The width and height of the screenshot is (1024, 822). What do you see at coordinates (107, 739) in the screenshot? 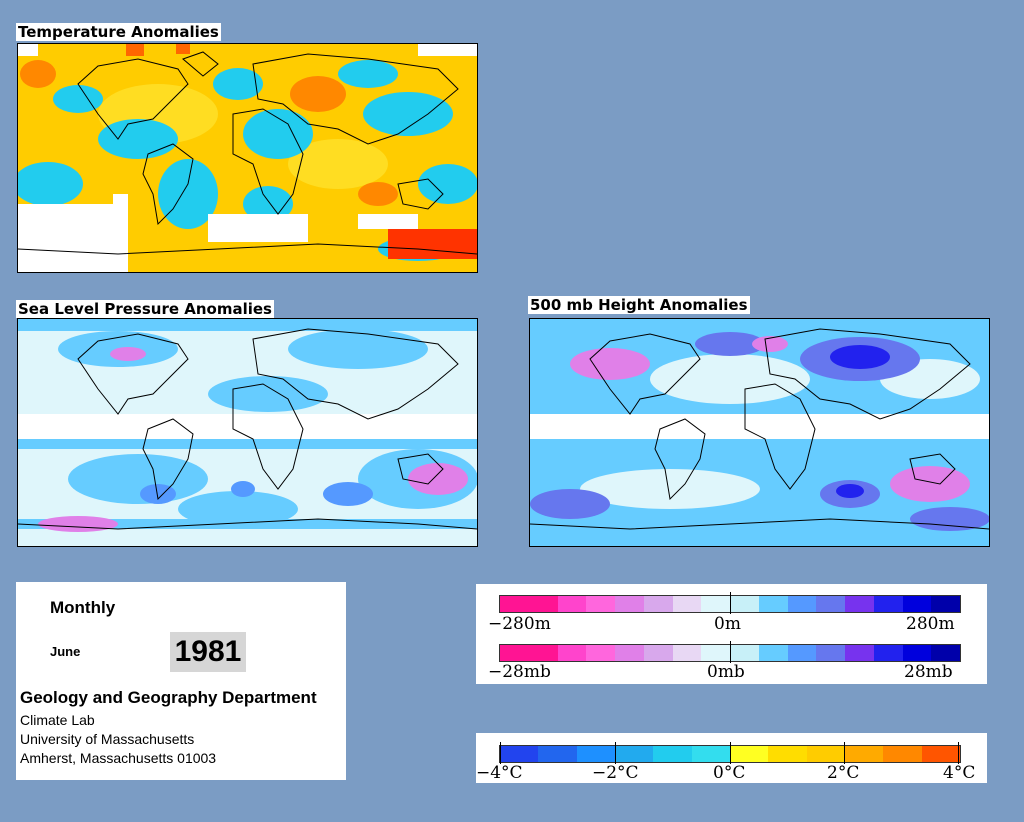
I see `university-label: University of Massachusetts` at bounding box center [107, 739].